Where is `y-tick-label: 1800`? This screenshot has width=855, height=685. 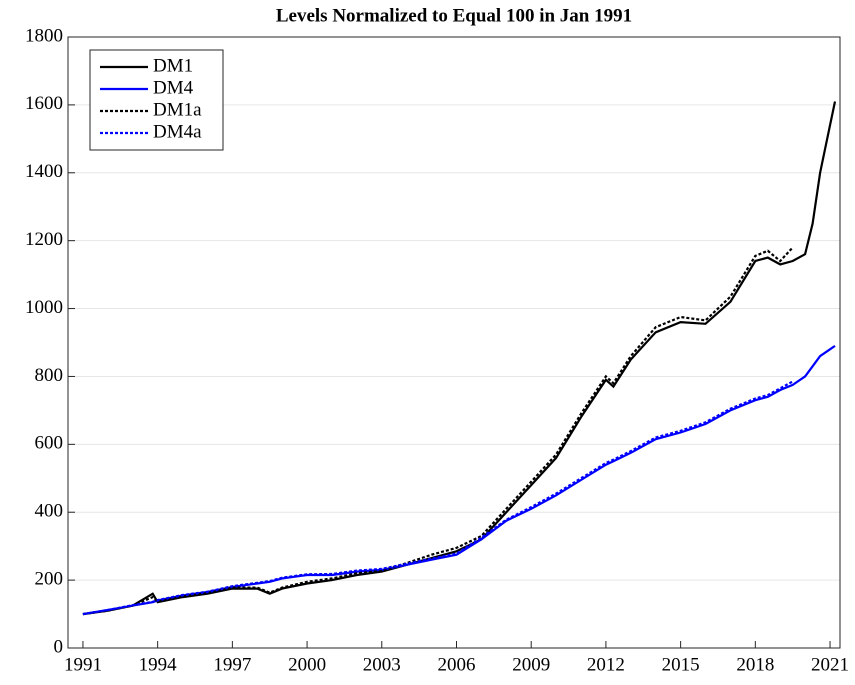 y-tick-label: 1800 is located at coordinates (44, 35).